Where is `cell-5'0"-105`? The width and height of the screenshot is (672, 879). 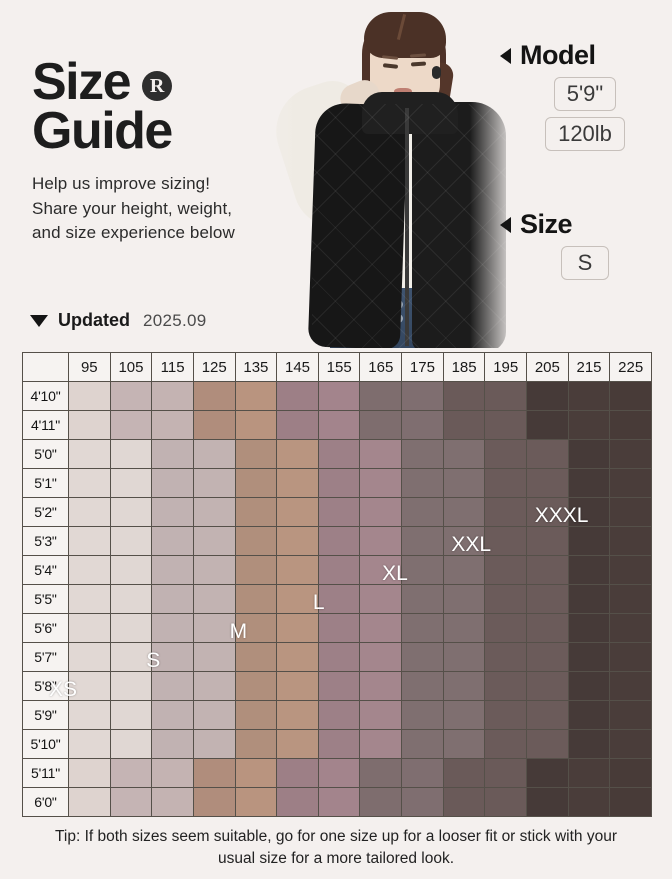 cell-5'0"-105 is located at coordinates (131, 454).